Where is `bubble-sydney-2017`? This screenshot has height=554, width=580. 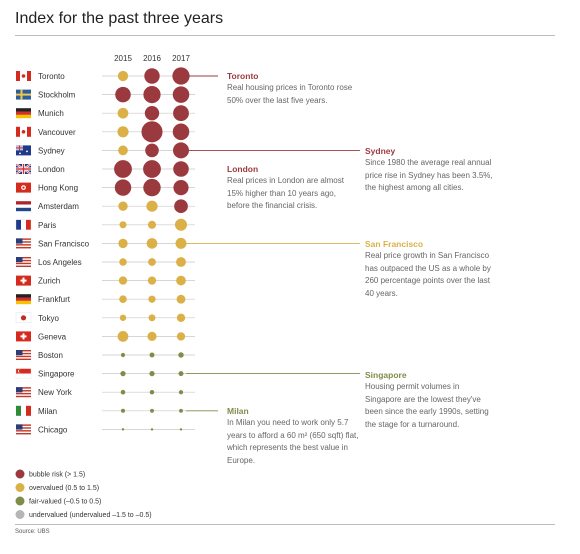 bubble-sydney-2017 is located at coordinates (181, 150).